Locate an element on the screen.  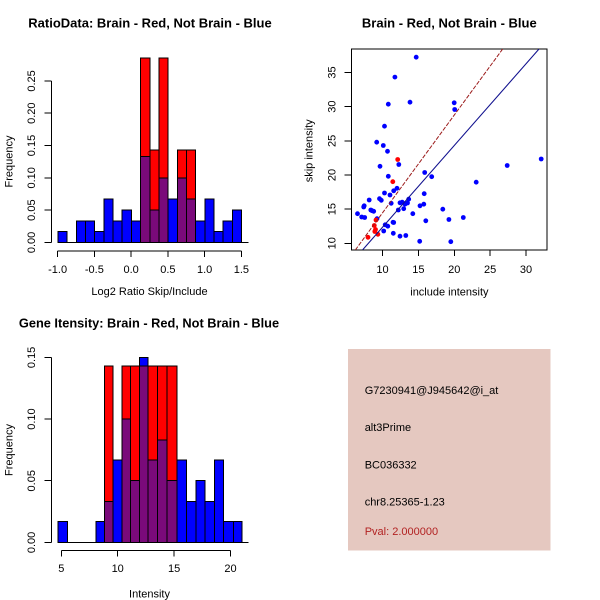
svg-text: BC036332 is located at coordinates (391, 466).